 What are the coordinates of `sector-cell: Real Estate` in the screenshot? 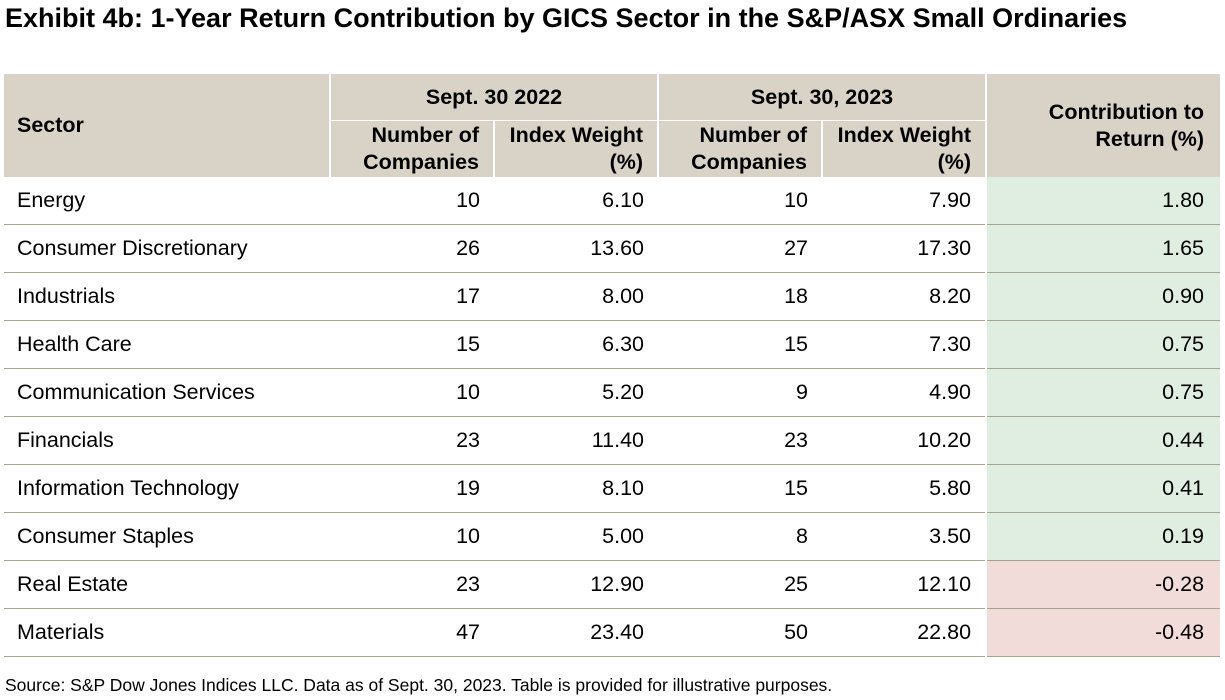 It's located at (167, 584).